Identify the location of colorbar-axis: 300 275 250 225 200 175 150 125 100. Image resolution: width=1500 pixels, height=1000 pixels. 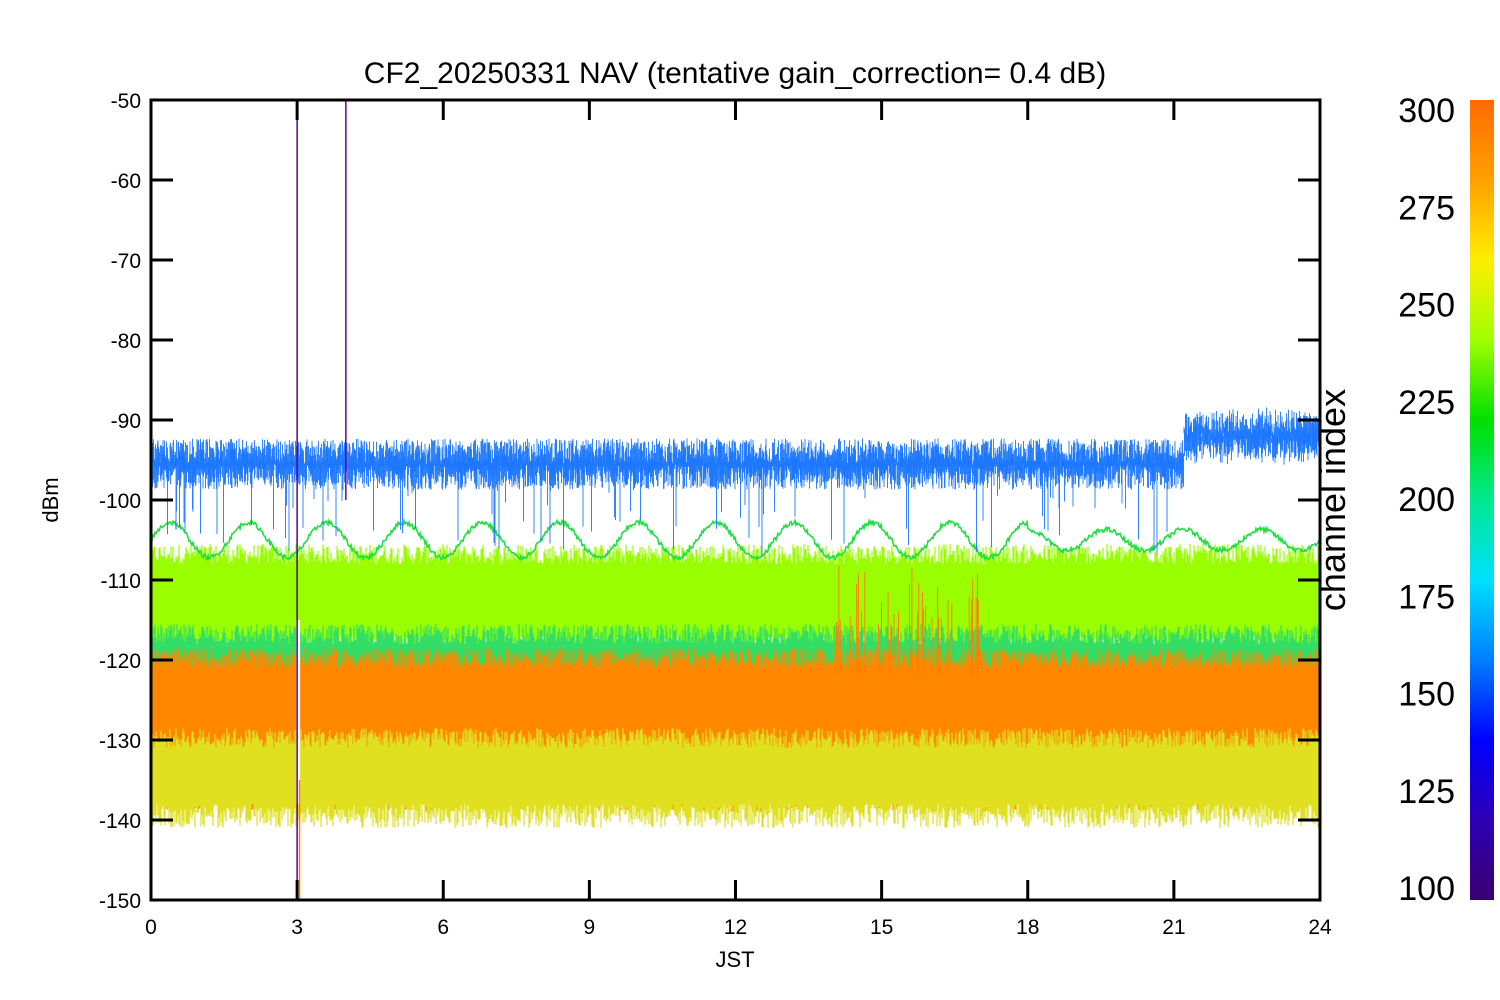
(1426, 500).